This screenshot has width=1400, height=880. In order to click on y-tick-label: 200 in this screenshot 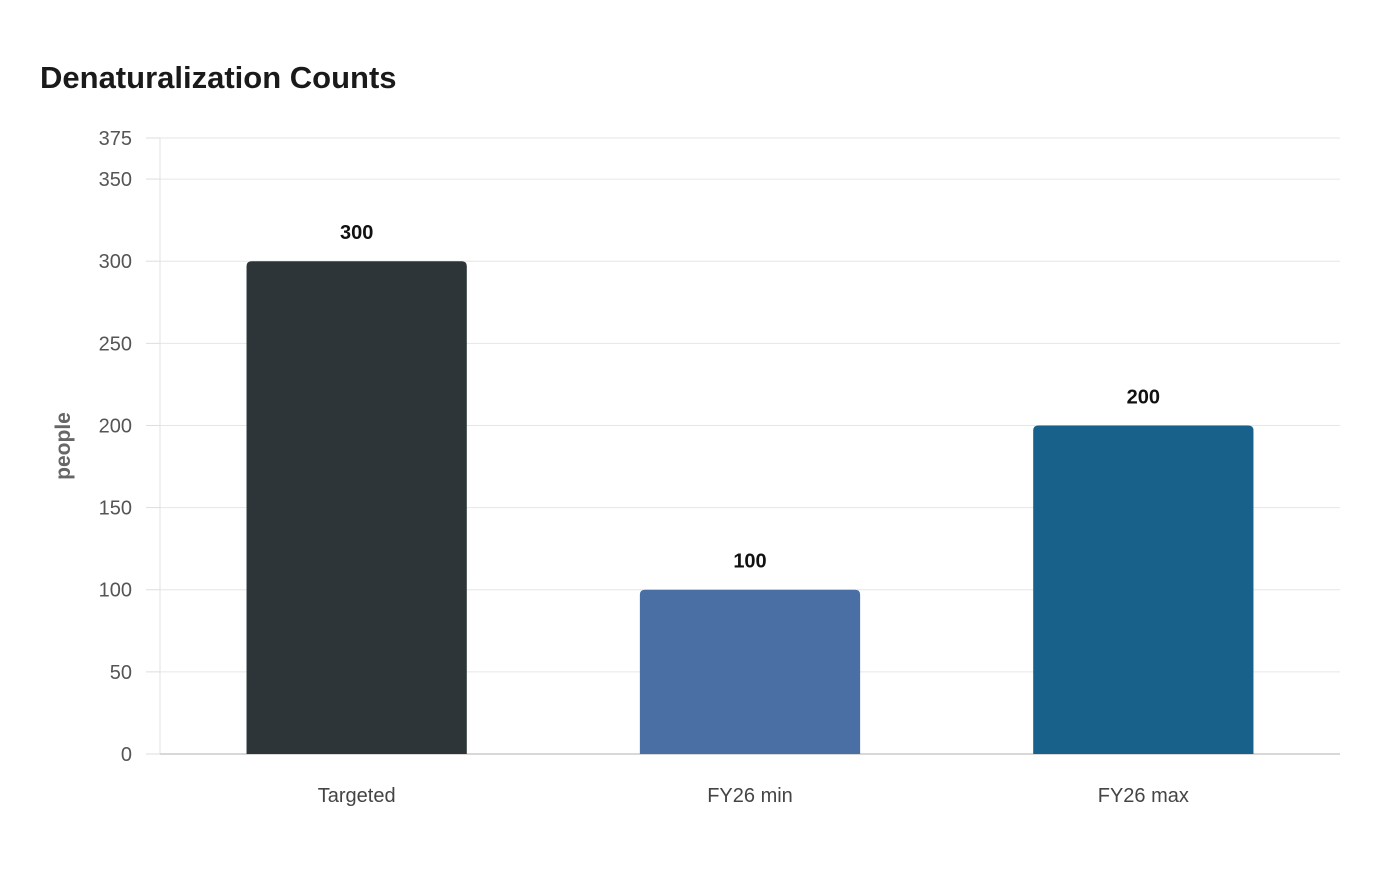, I will do `click(115, 426)`.